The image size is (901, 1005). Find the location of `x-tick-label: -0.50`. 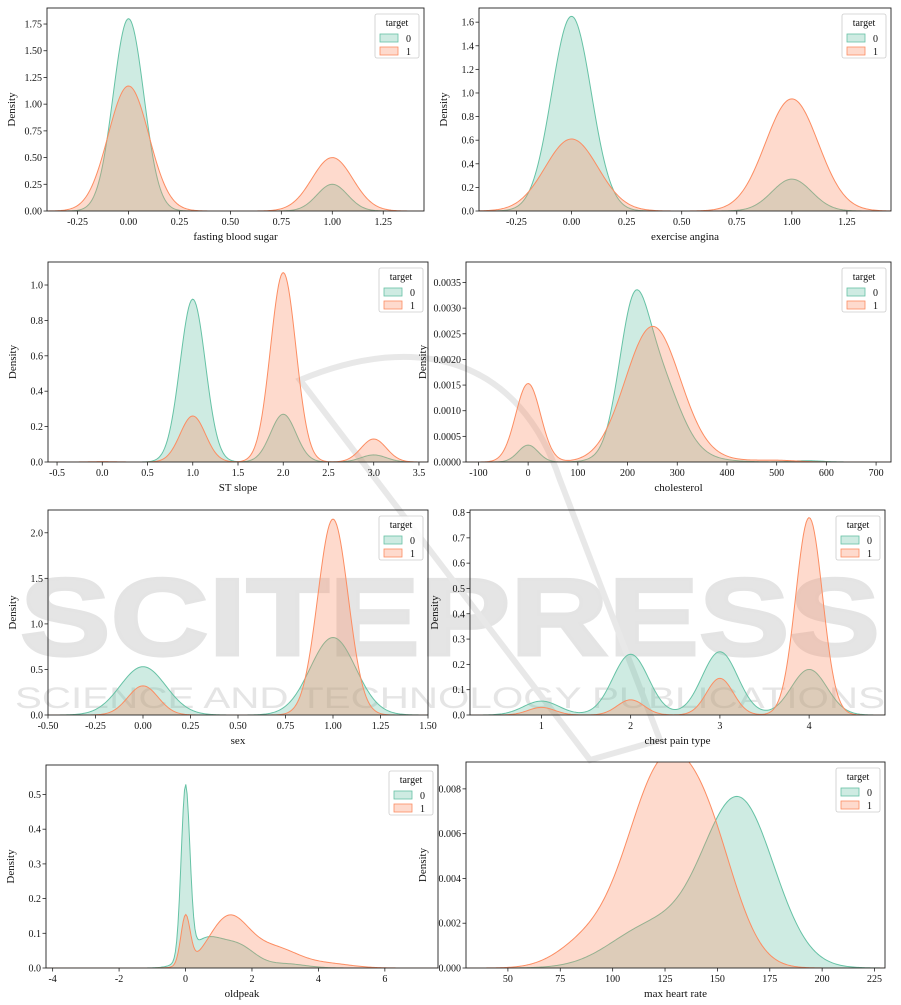

x-tick-label: -0.50 is located at coordinates (48, 726).